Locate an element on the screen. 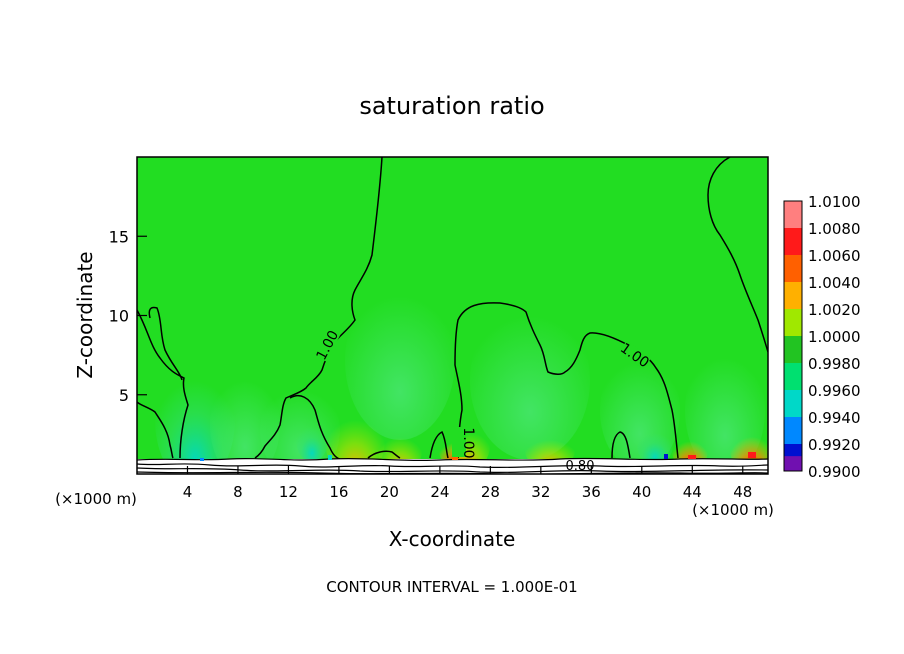 Image resolution: width=904 pixels, height=654 pixels. colorbar-label: 0.9980 is located at coordinates (834, 364).